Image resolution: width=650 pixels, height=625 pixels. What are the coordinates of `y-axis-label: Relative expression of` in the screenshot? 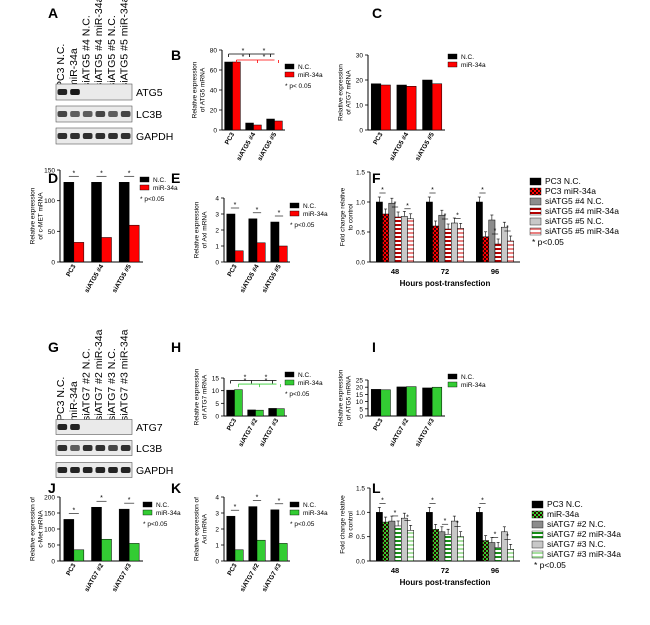 It's located at (197, 529).